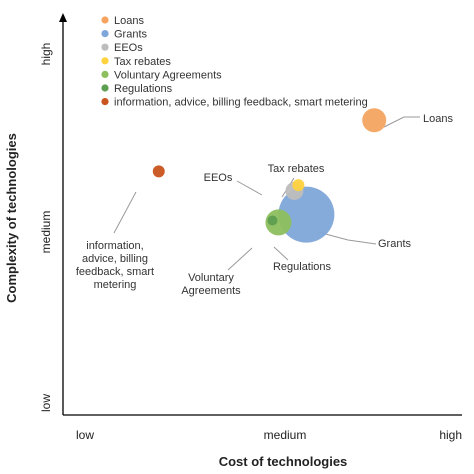  Describe the element at coordinates (296, 169) in the screenshot. I see `annotation-label: Tax rebates` at that location.